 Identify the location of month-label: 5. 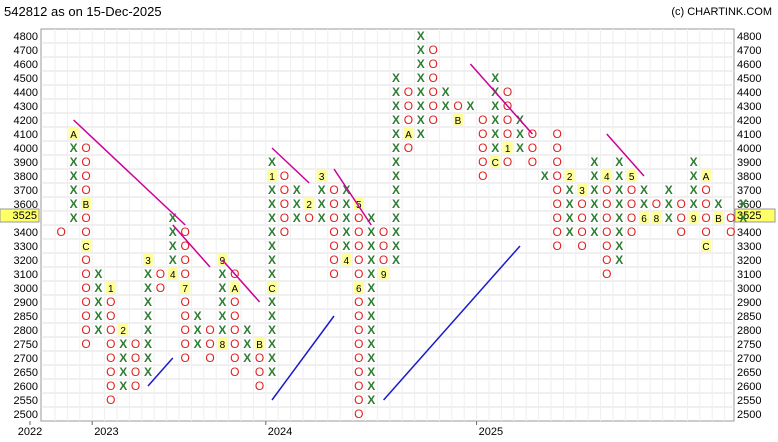
(632, 177).